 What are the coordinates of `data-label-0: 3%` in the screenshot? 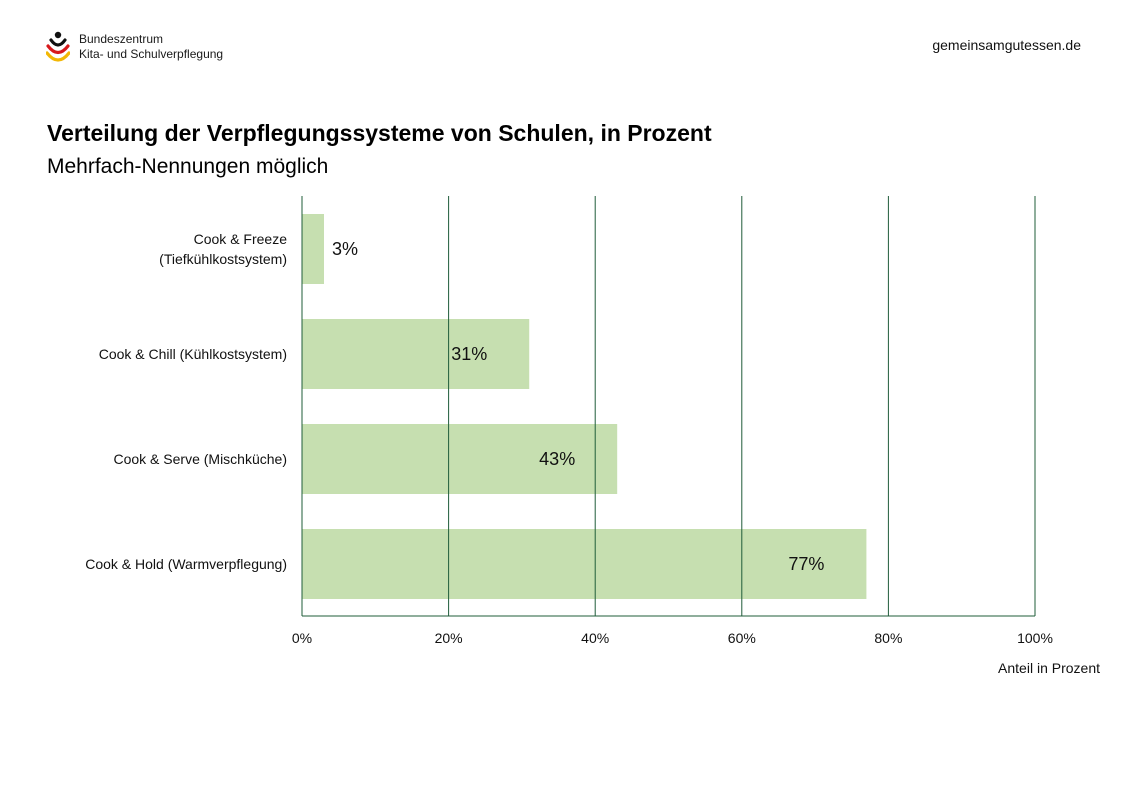 It's located at (345, 249).